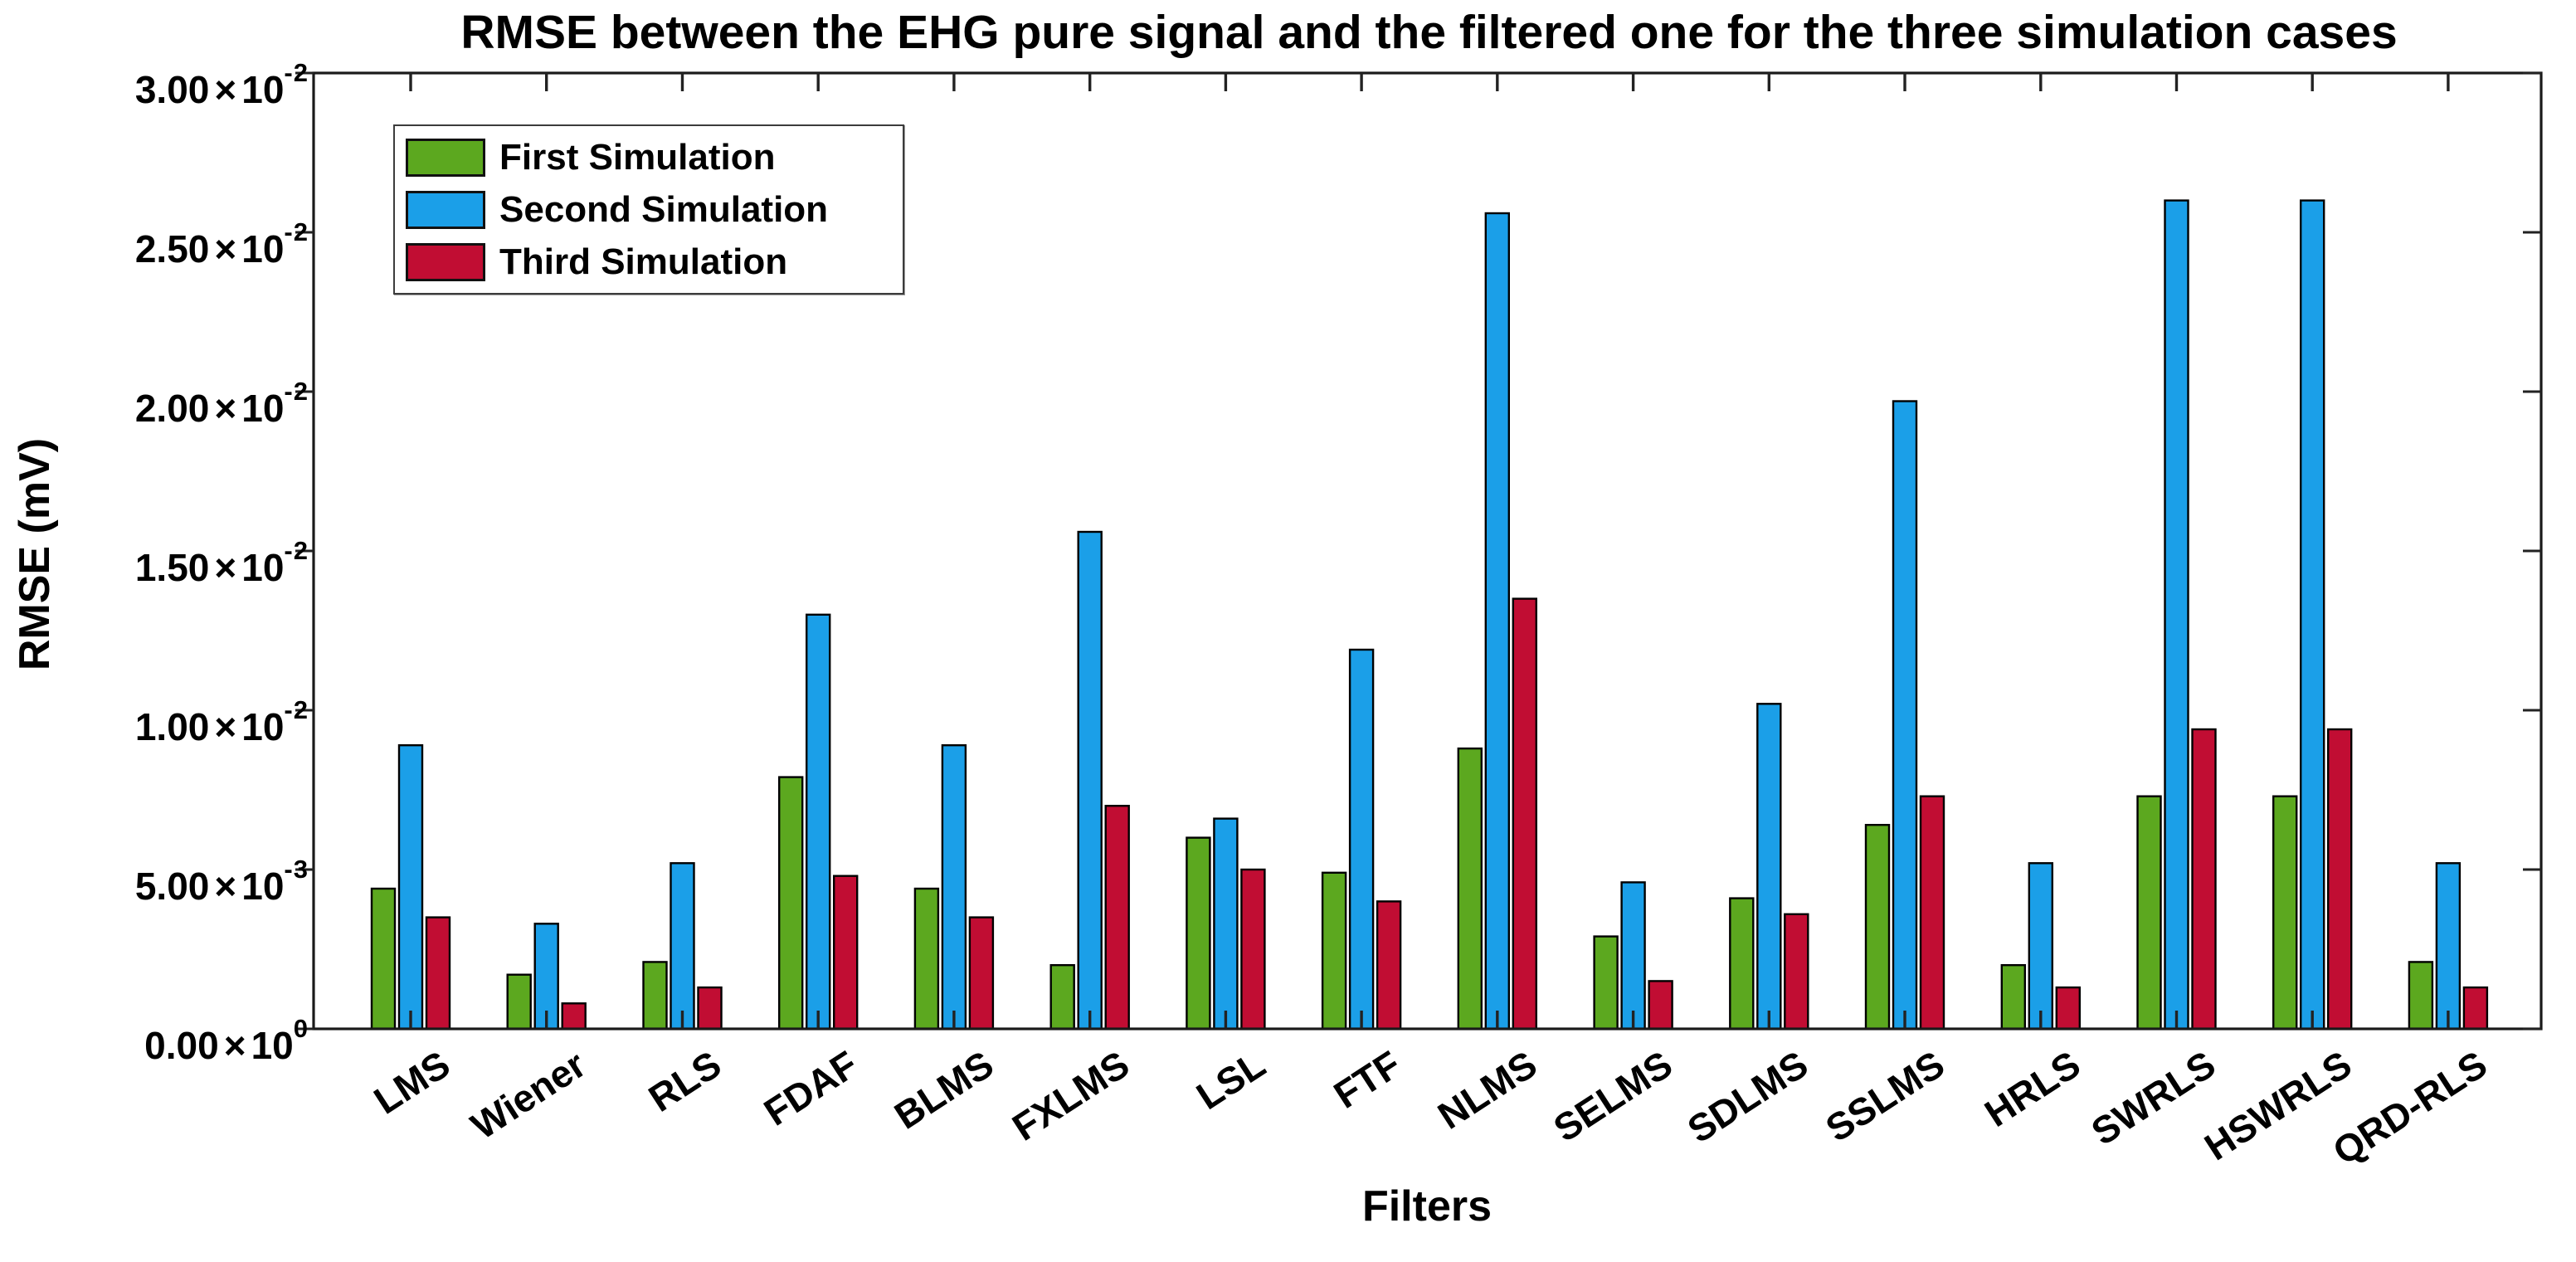 Image resolution: width=2576 pixels, height=1262 pixels. What do you see at coordinates (1633, 956) in the screenshot?
I see `bar-second-simulation-SELMS` at bounding box center [1633, 956].